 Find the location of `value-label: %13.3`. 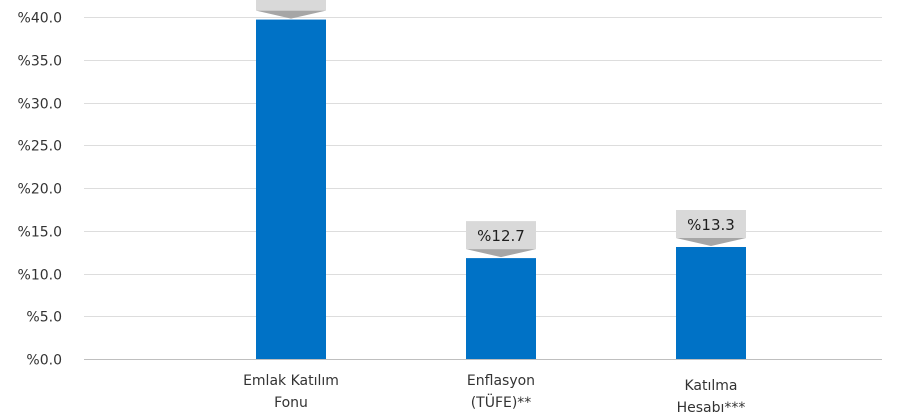

value-label: %13.3 is located at coordinates (711, 225).